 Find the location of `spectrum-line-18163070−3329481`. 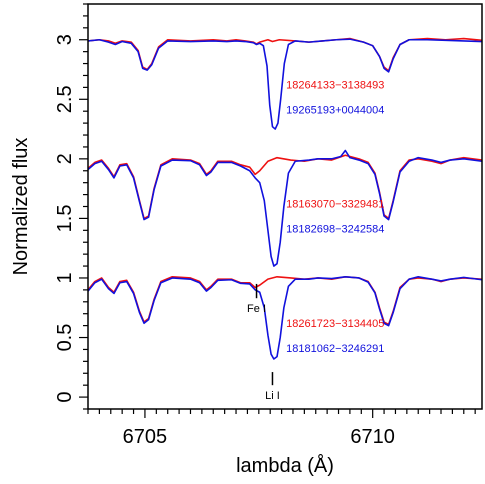

spectrum-line-18163070−3329481 is located at coordinates (285, 187).